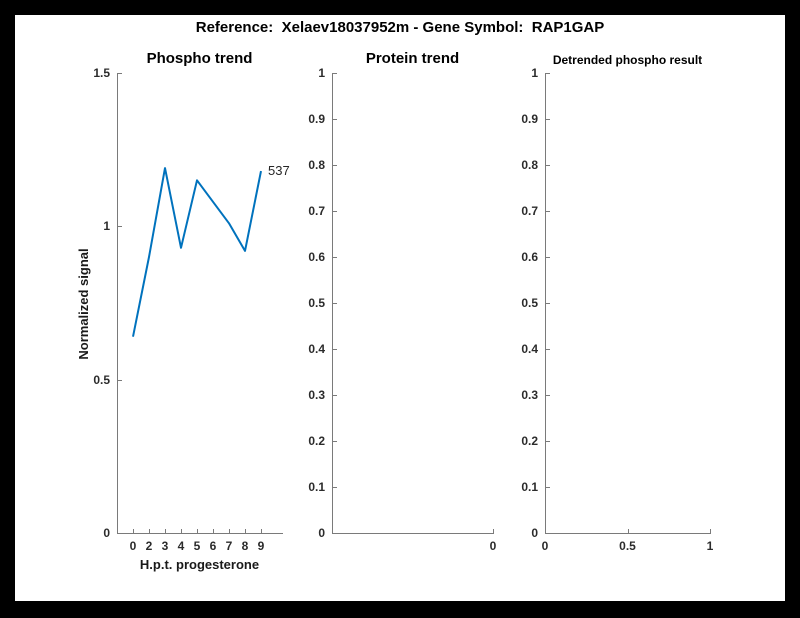  I want to click on subplot1-ylabel: Normalized signal, so click(83, 304).